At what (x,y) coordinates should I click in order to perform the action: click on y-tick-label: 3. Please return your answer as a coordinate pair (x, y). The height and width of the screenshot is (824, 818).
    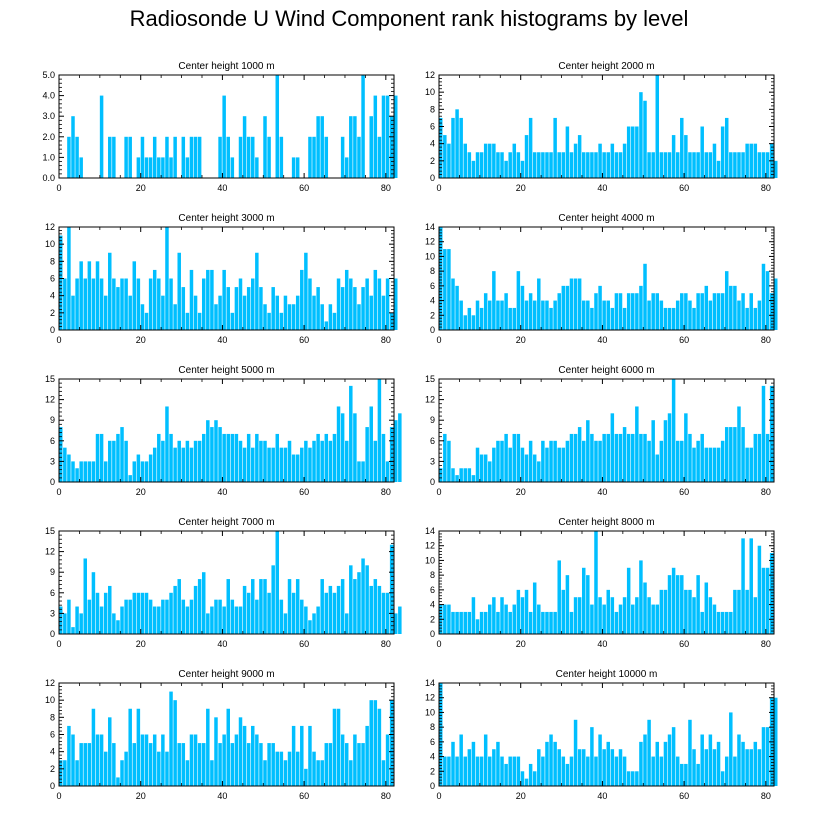
    Looking at the image, I should click on (52, 613).